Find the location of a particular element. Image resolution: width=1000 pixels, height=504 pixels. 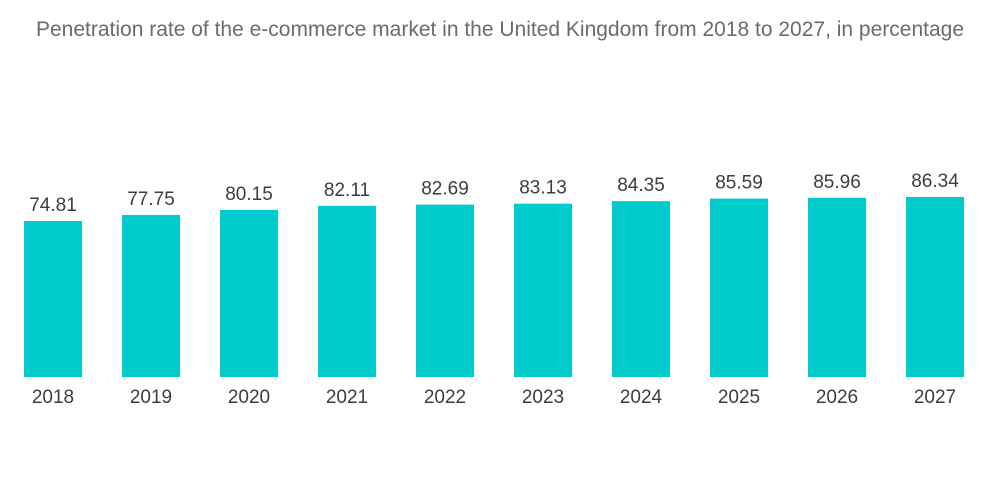

value-label-2025: 85.59 is located at coordinates (739, 183).